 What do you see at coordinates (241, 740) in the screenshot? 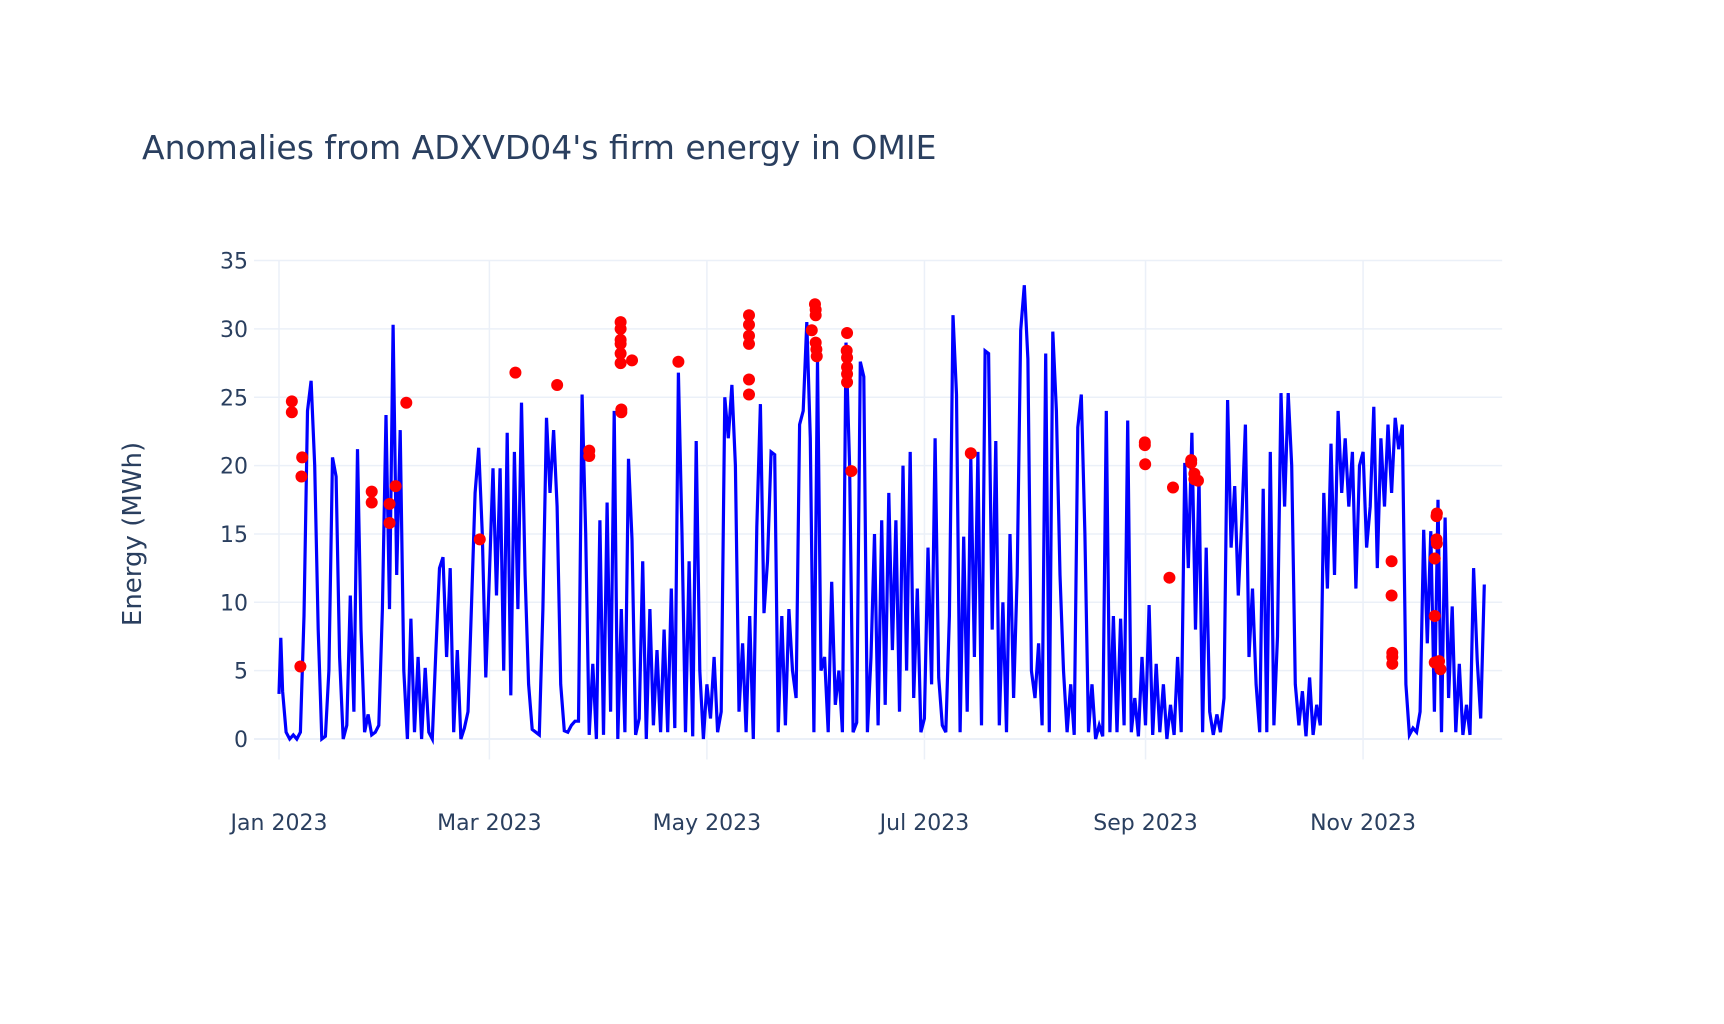
I see `y-tick-label: 0` at bounding box center [241, 740].